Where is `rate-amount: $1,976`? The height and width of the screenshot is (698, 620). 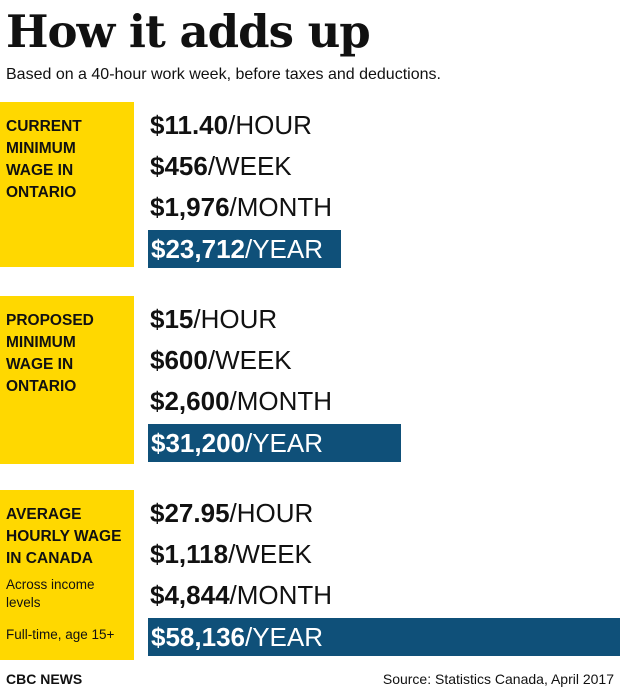 rate-amount: $1,976 is located at coordinates (190, 207).